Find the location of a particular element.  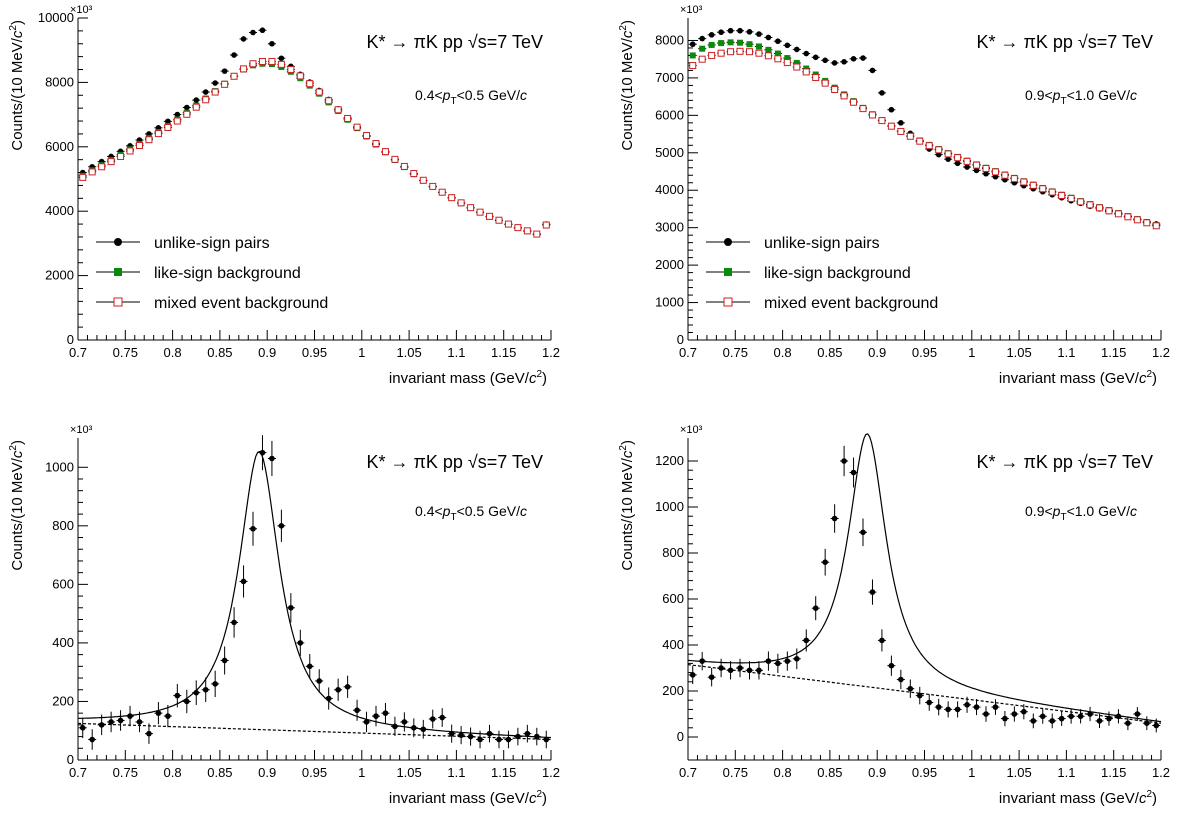

x-tick-label: 1 is located at coordinates (361, 352).